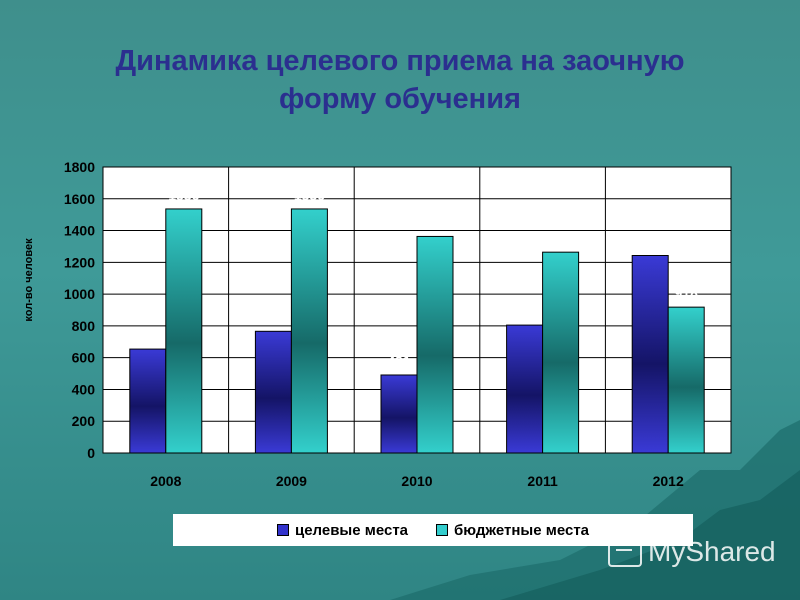  I want to click on y-tick-label: 800, so click(84, 326).